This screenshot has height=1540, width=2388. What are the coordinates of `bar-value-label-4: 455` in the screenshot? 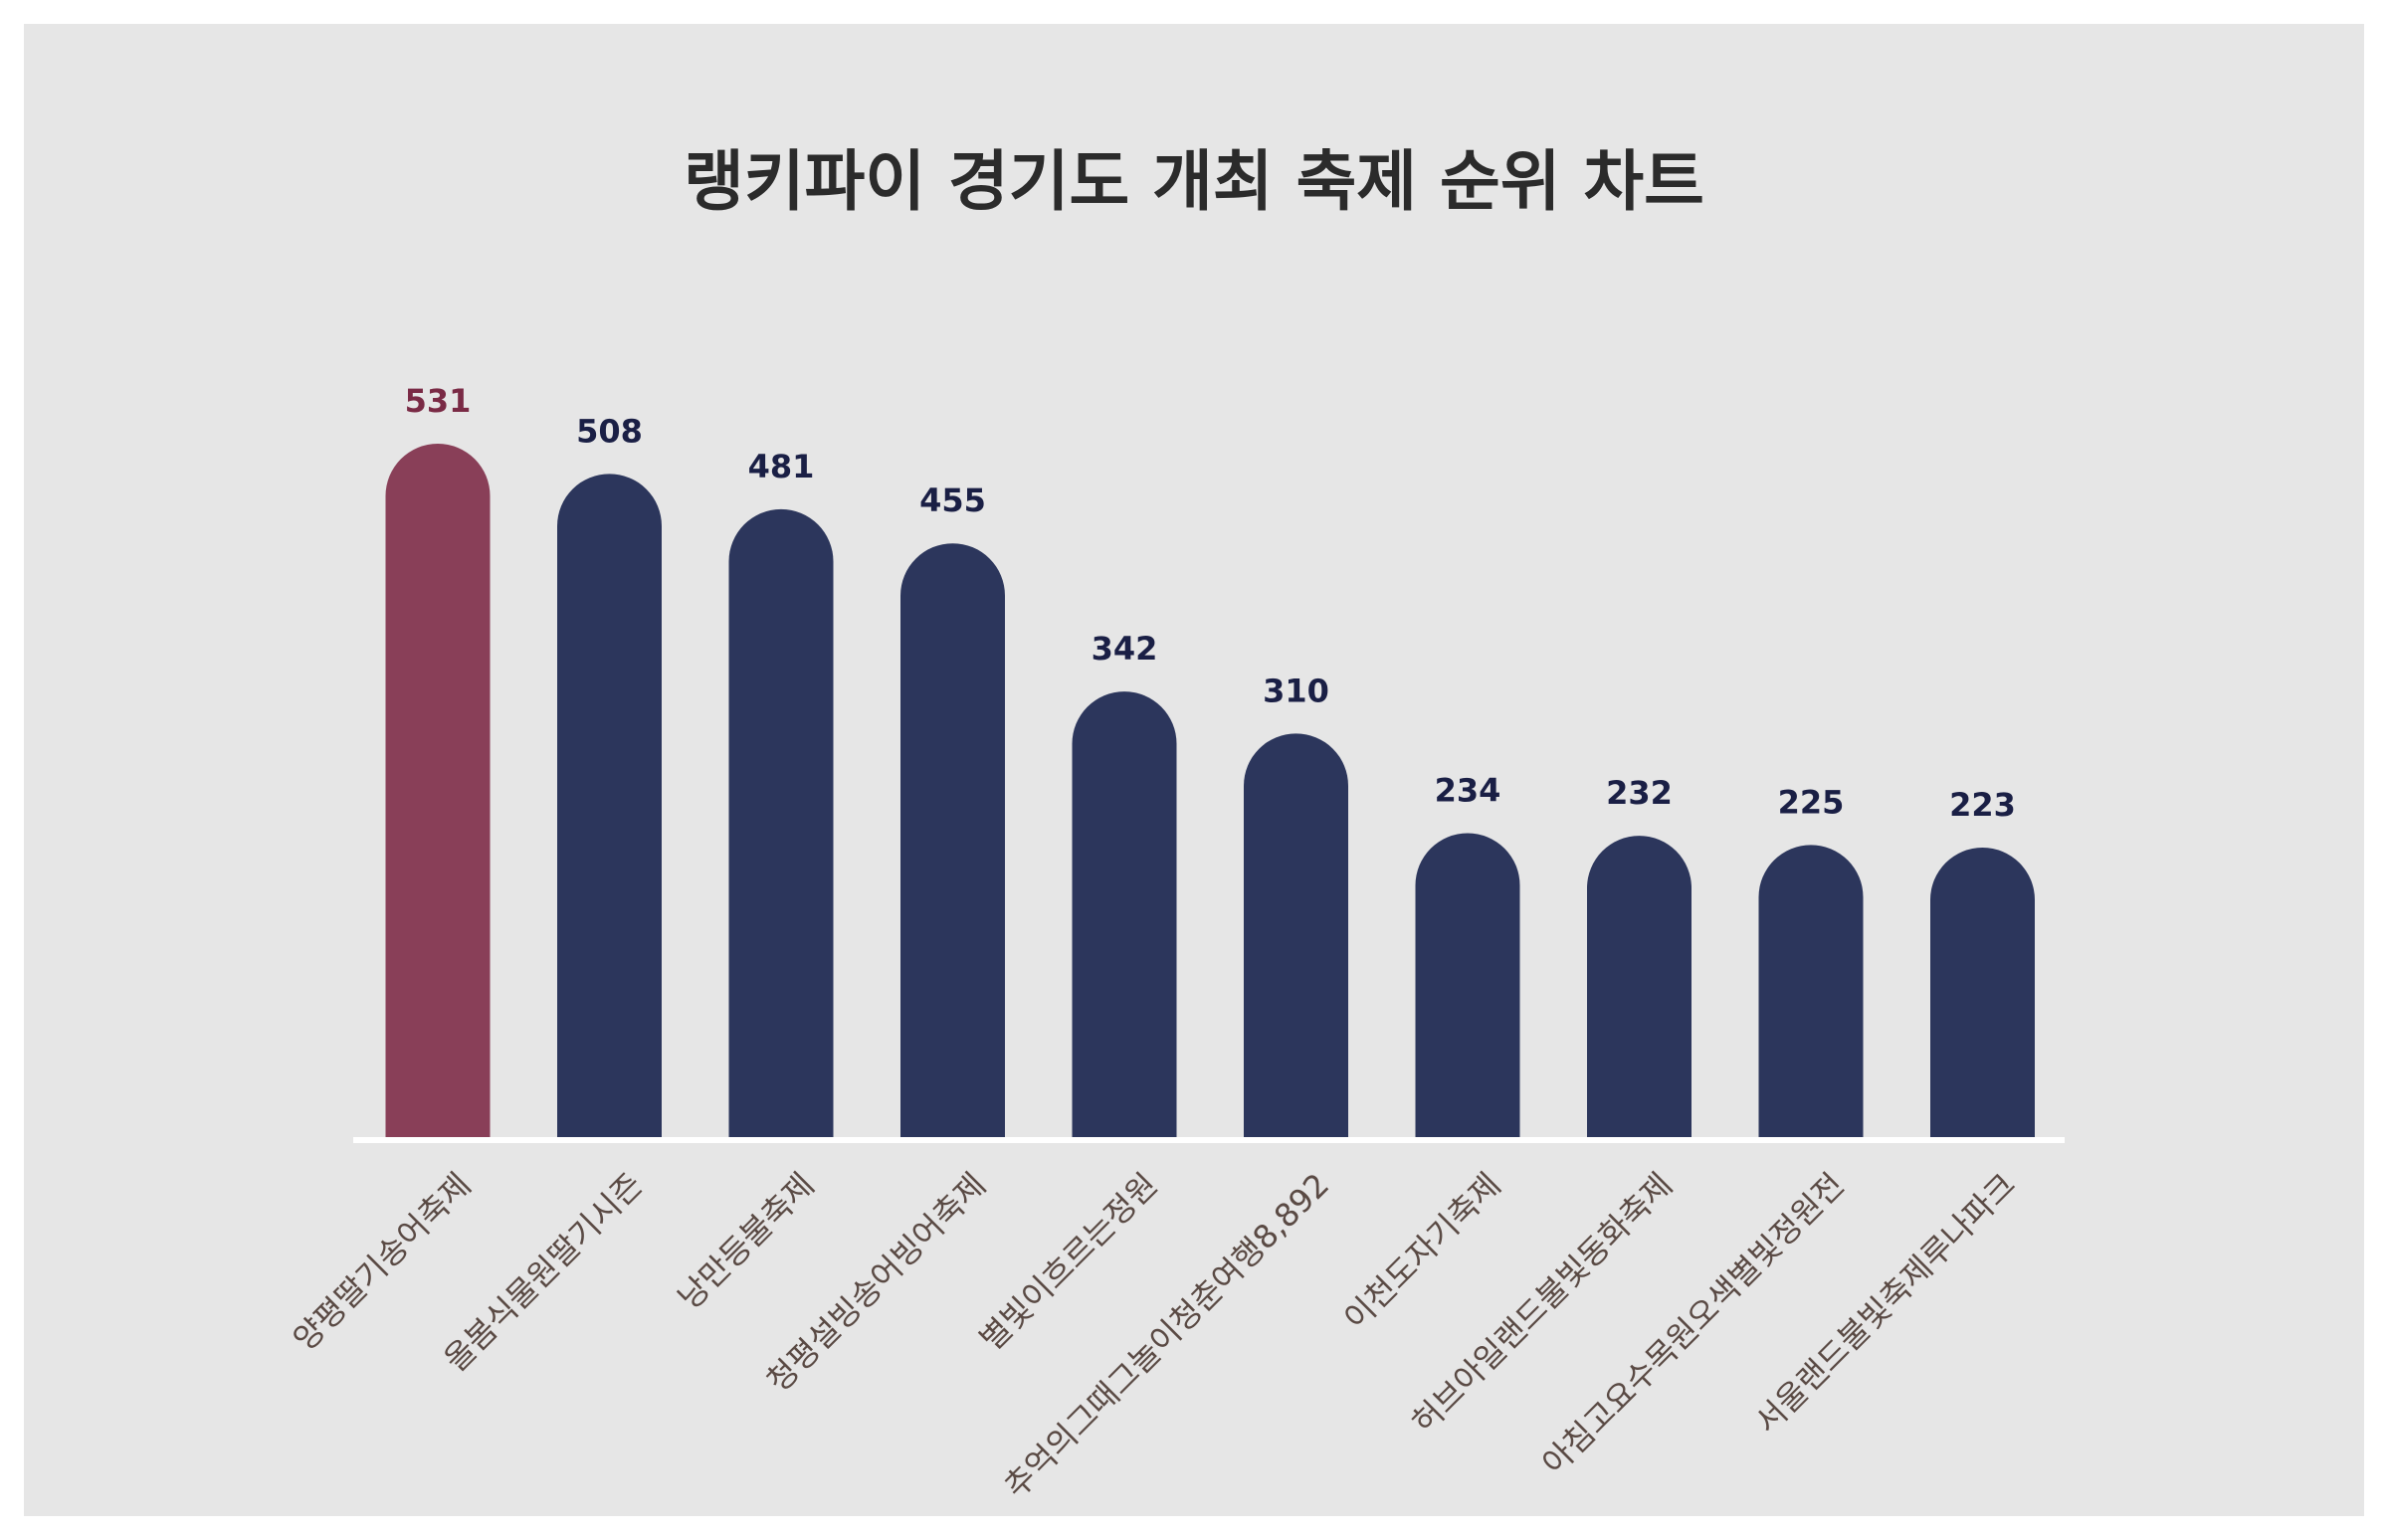 It's located at (952, 500).